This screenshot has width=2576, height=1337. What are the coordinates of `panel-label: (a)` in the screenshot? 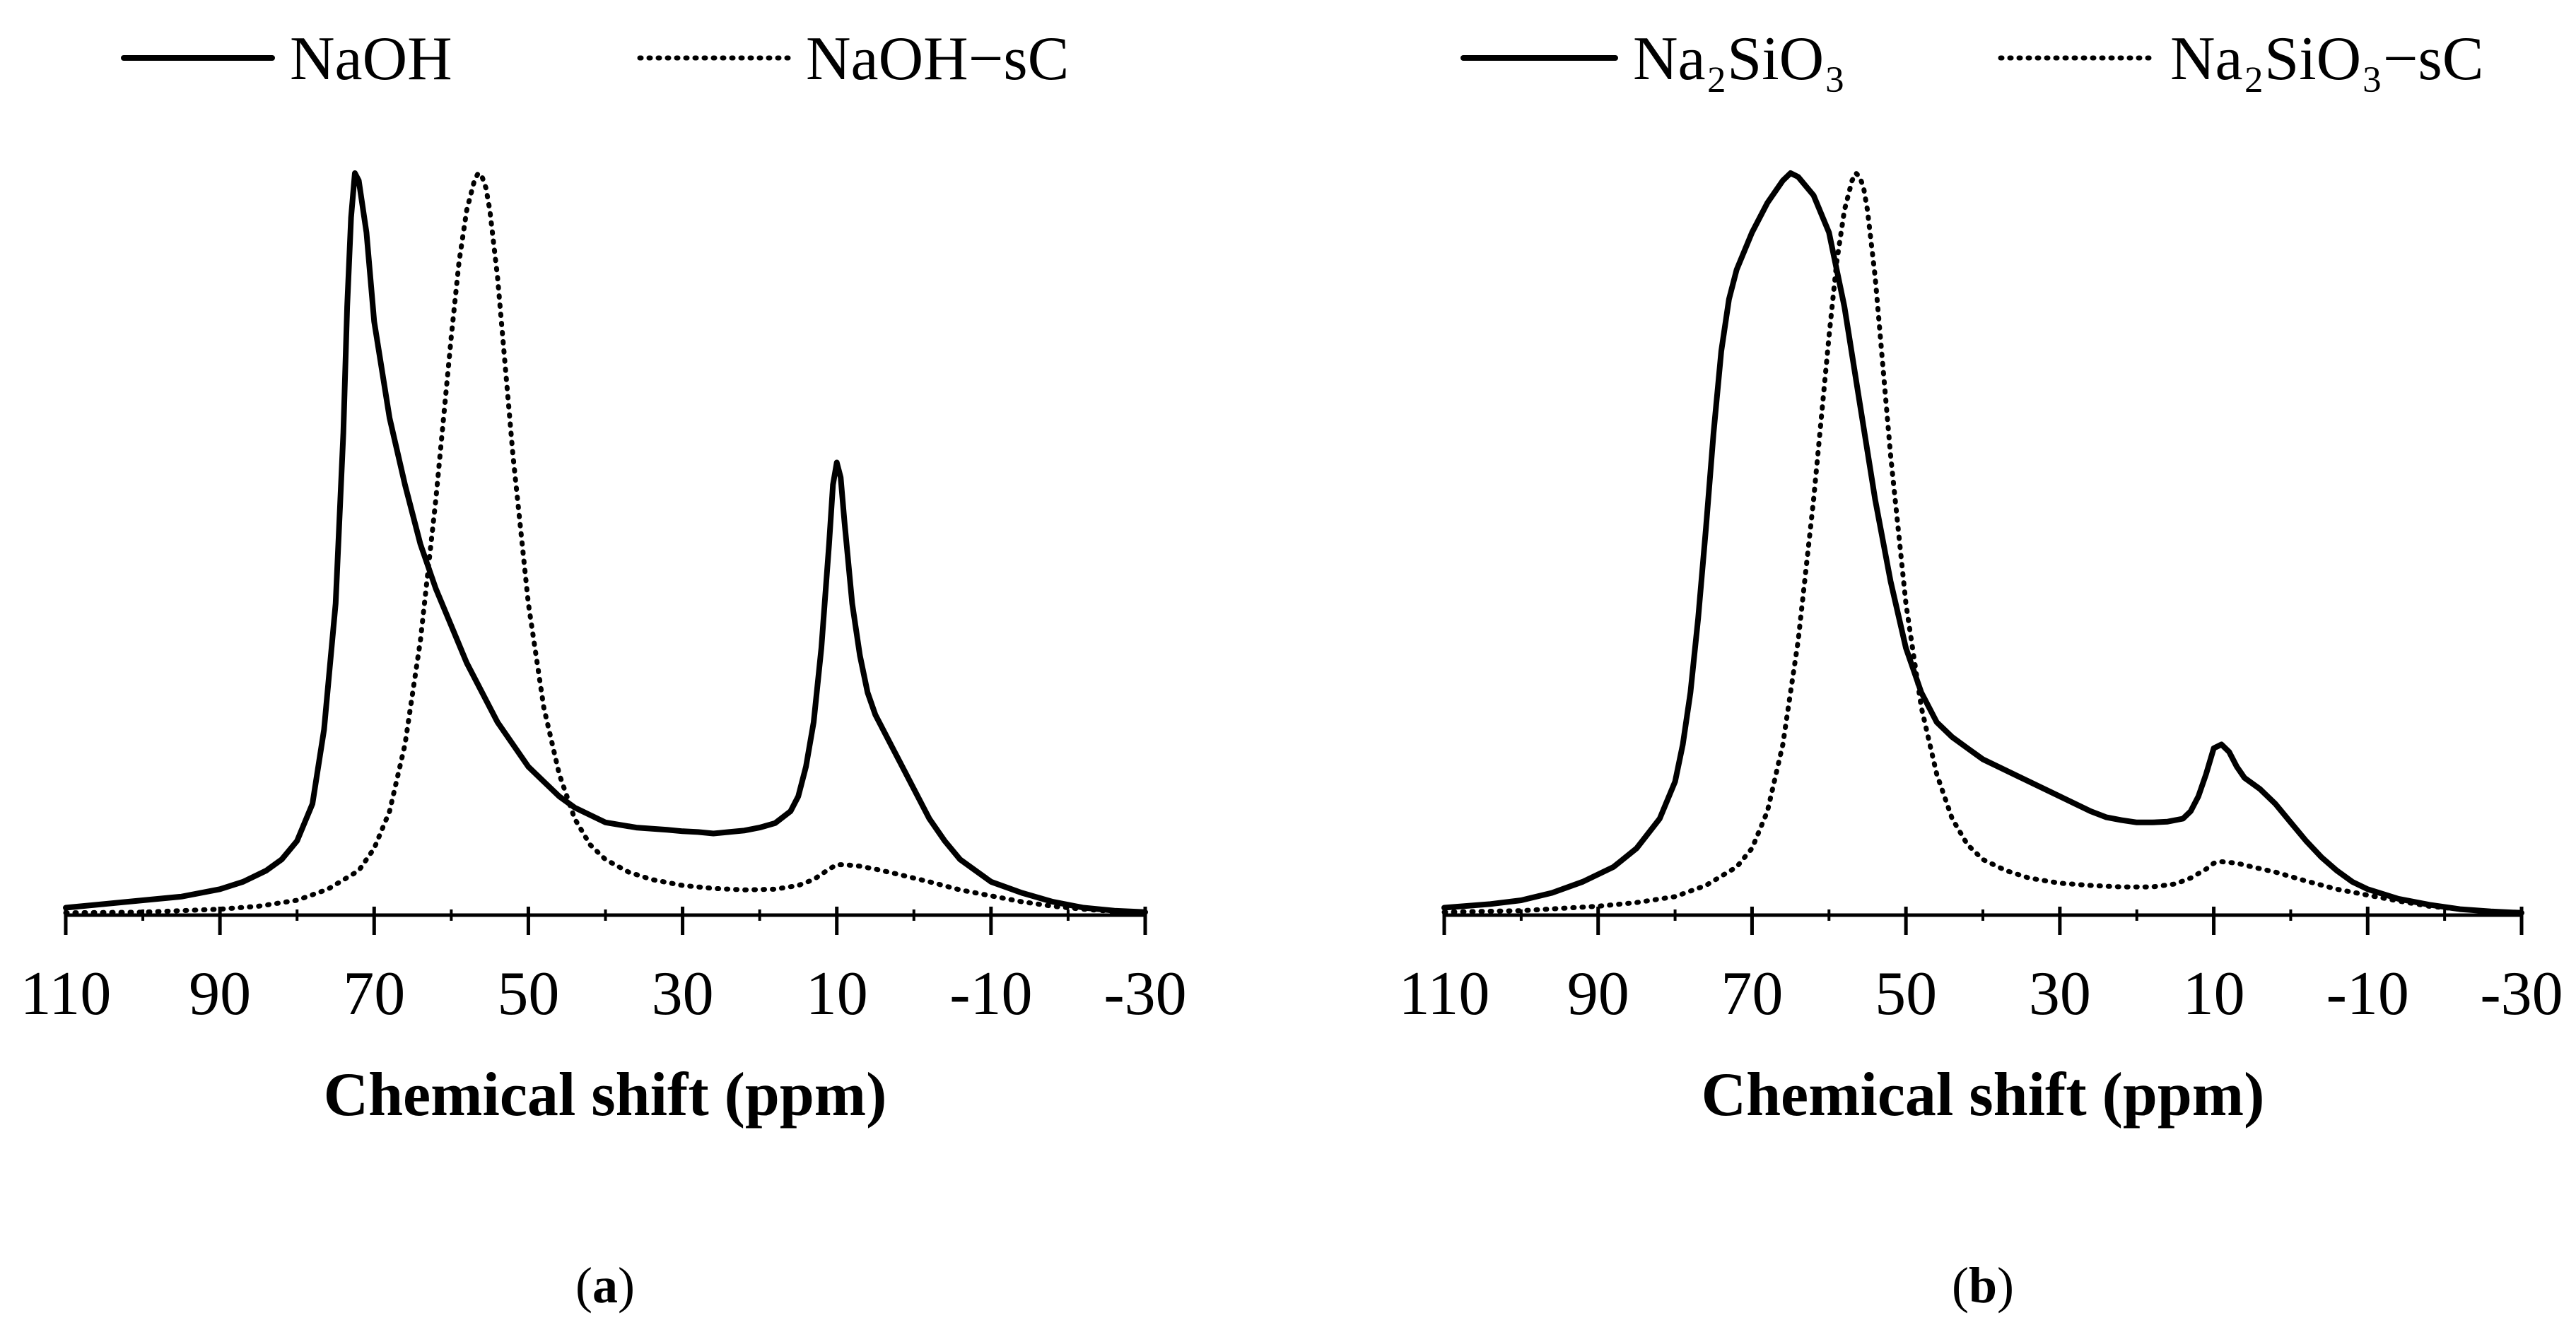 It's located at (605, 1285).